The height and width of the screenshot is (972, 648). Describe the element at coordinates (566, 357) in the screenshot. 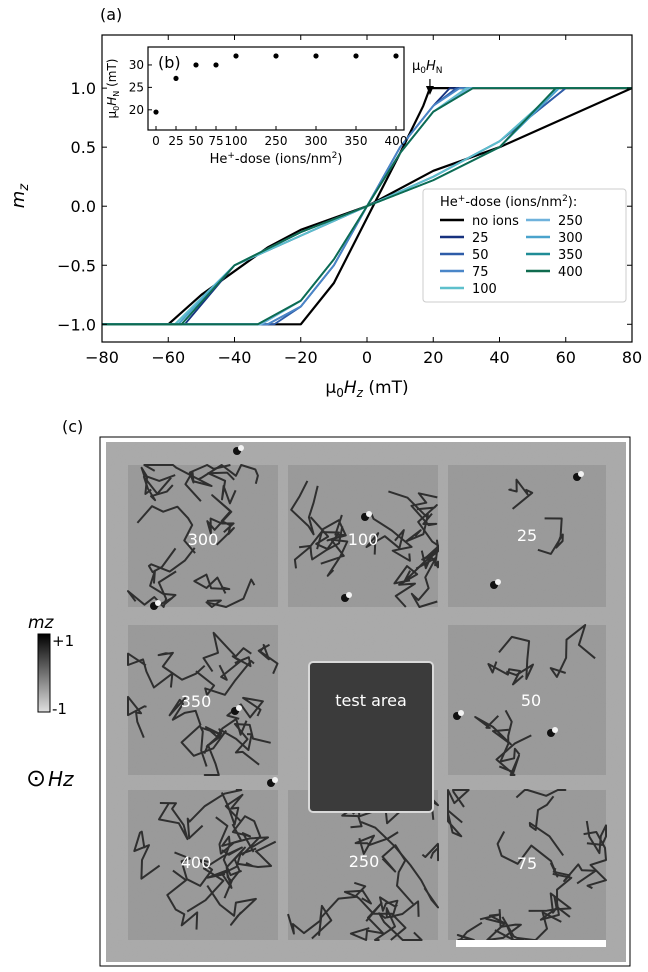

I see `x-tick-label: 60` at that location.